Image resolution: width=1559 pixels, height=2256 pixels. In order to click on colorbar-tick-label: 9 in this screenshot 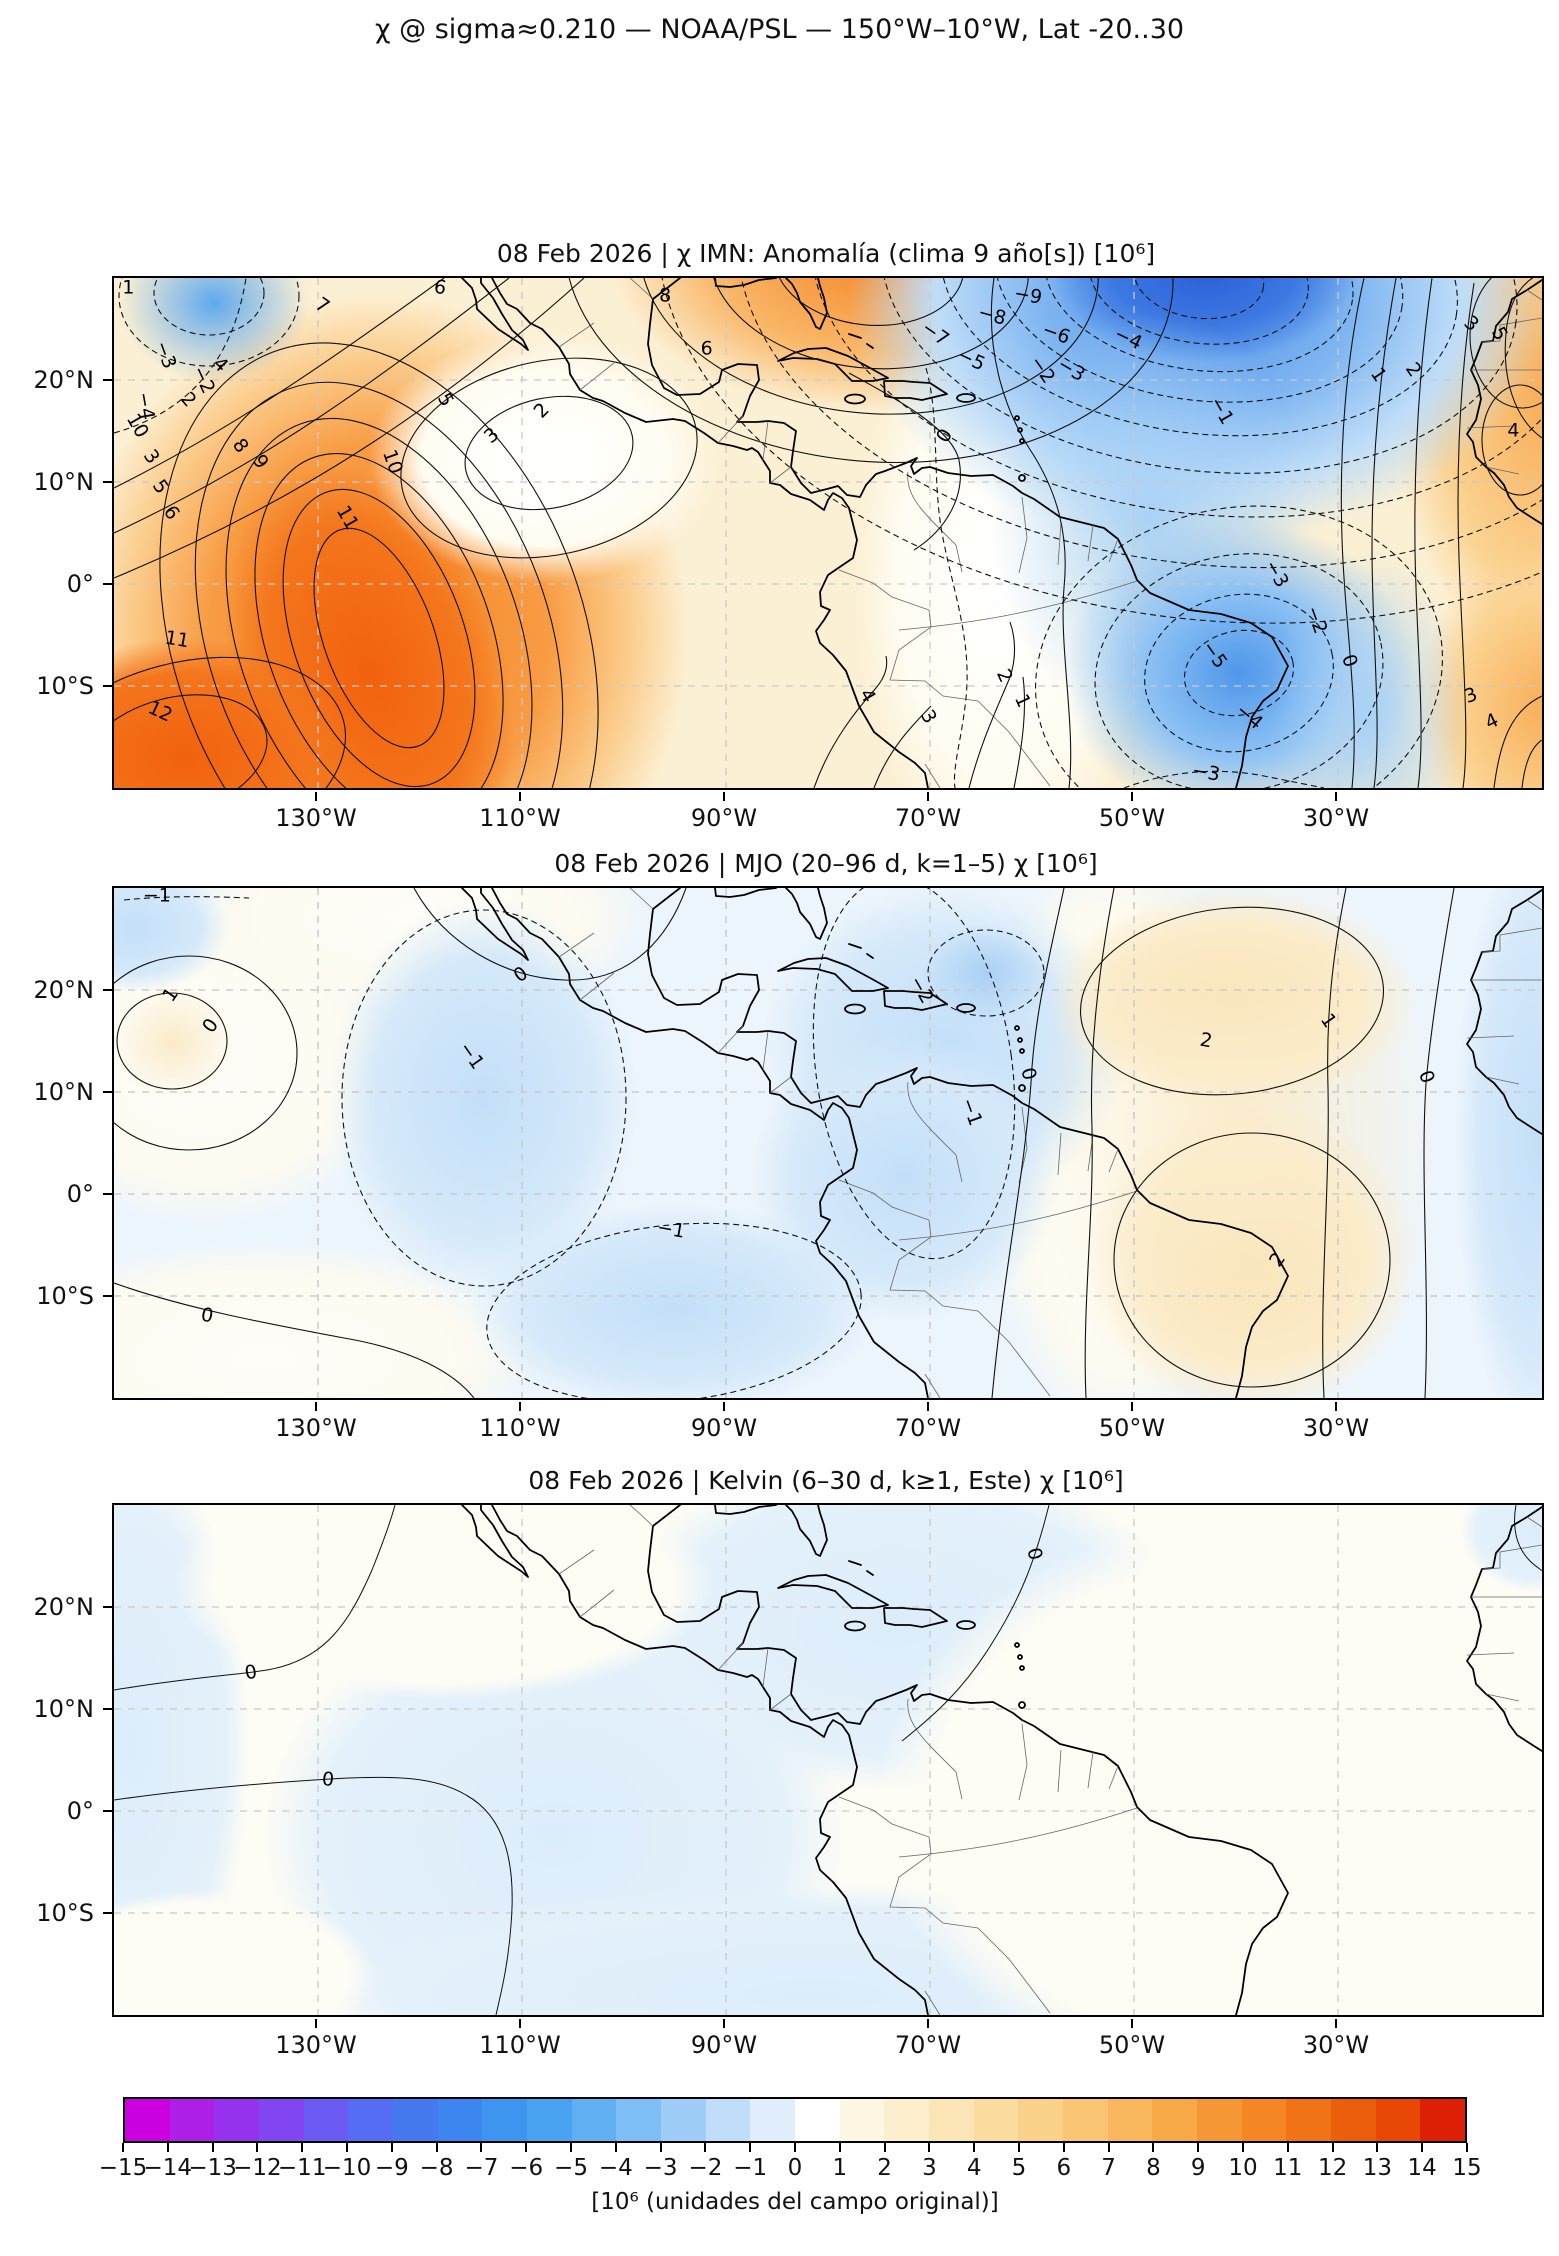, I will do `click(1198, 2168)`.